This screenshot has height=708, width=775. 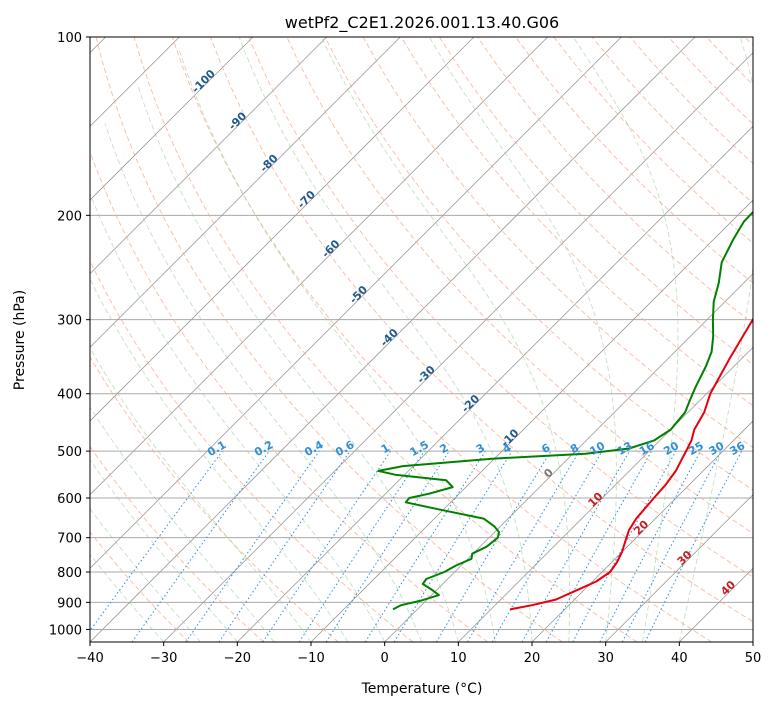 I want to click on chart-title: wetPf2_C2E1.2026.001.13.40.G06, so click(x=422, y=23).